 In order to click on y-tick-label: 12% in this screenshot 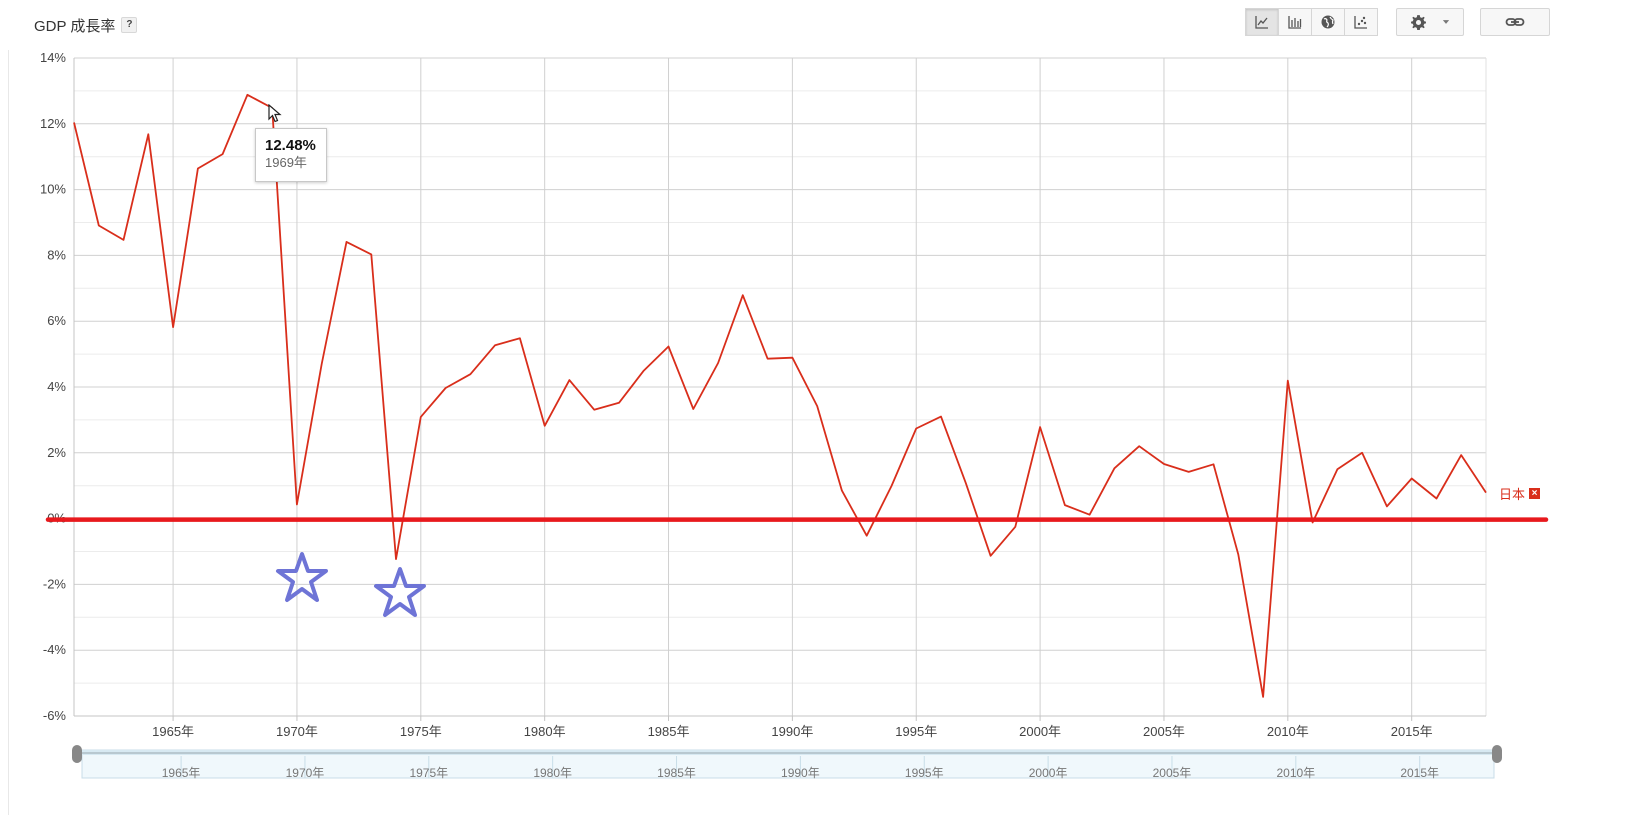, I will do `click(53, 123)`.